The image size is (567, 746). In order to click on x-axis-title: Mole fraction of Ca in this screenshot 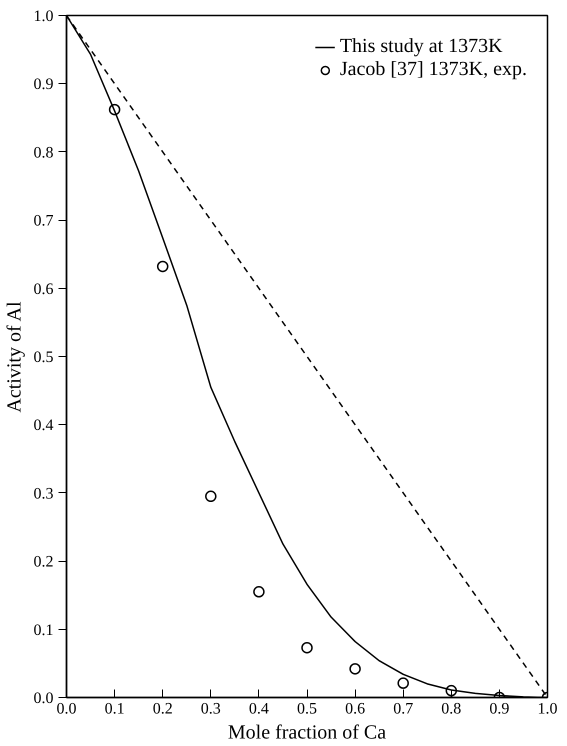, I will do `click(307, 733)`.